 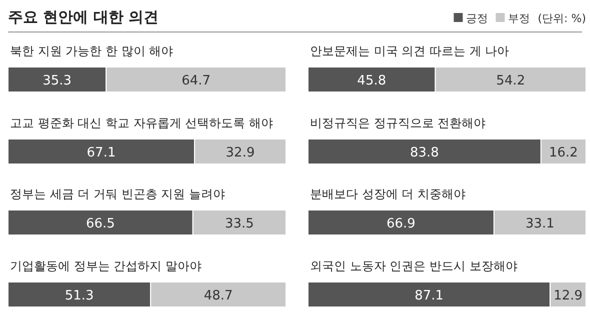 What do you see at coordinates (141, 123) in the screenshot?
I see `y-tick-label: 고교 평준화 대신 학교 자유롭게 선택하도록 해야` at bounding box center [141, 123].